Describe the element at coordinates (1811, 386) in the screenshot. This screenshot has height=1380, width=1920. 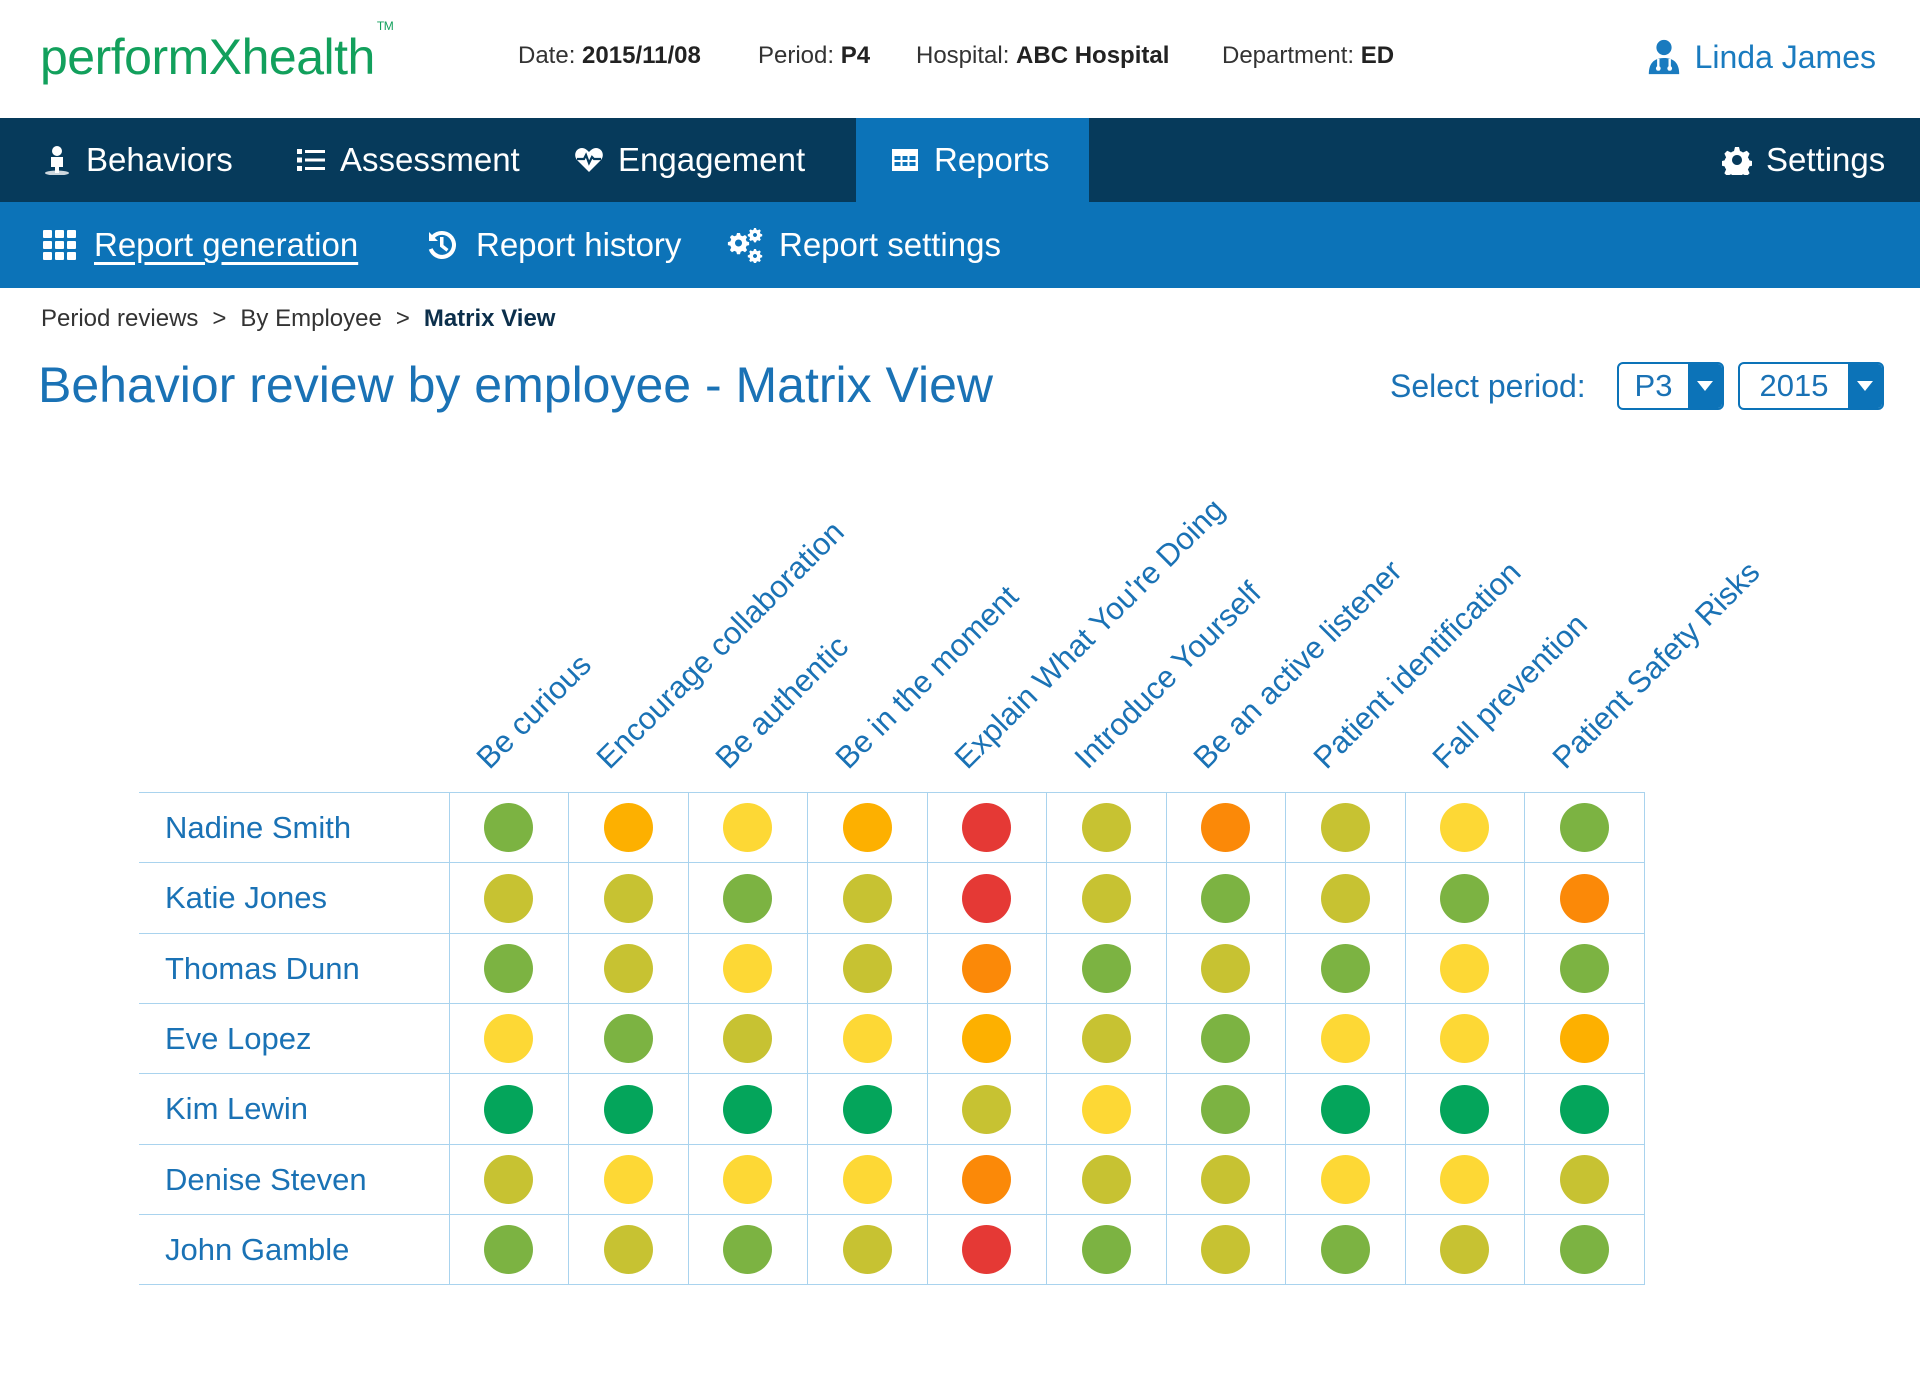
I see `year-select: 2015` at that location.